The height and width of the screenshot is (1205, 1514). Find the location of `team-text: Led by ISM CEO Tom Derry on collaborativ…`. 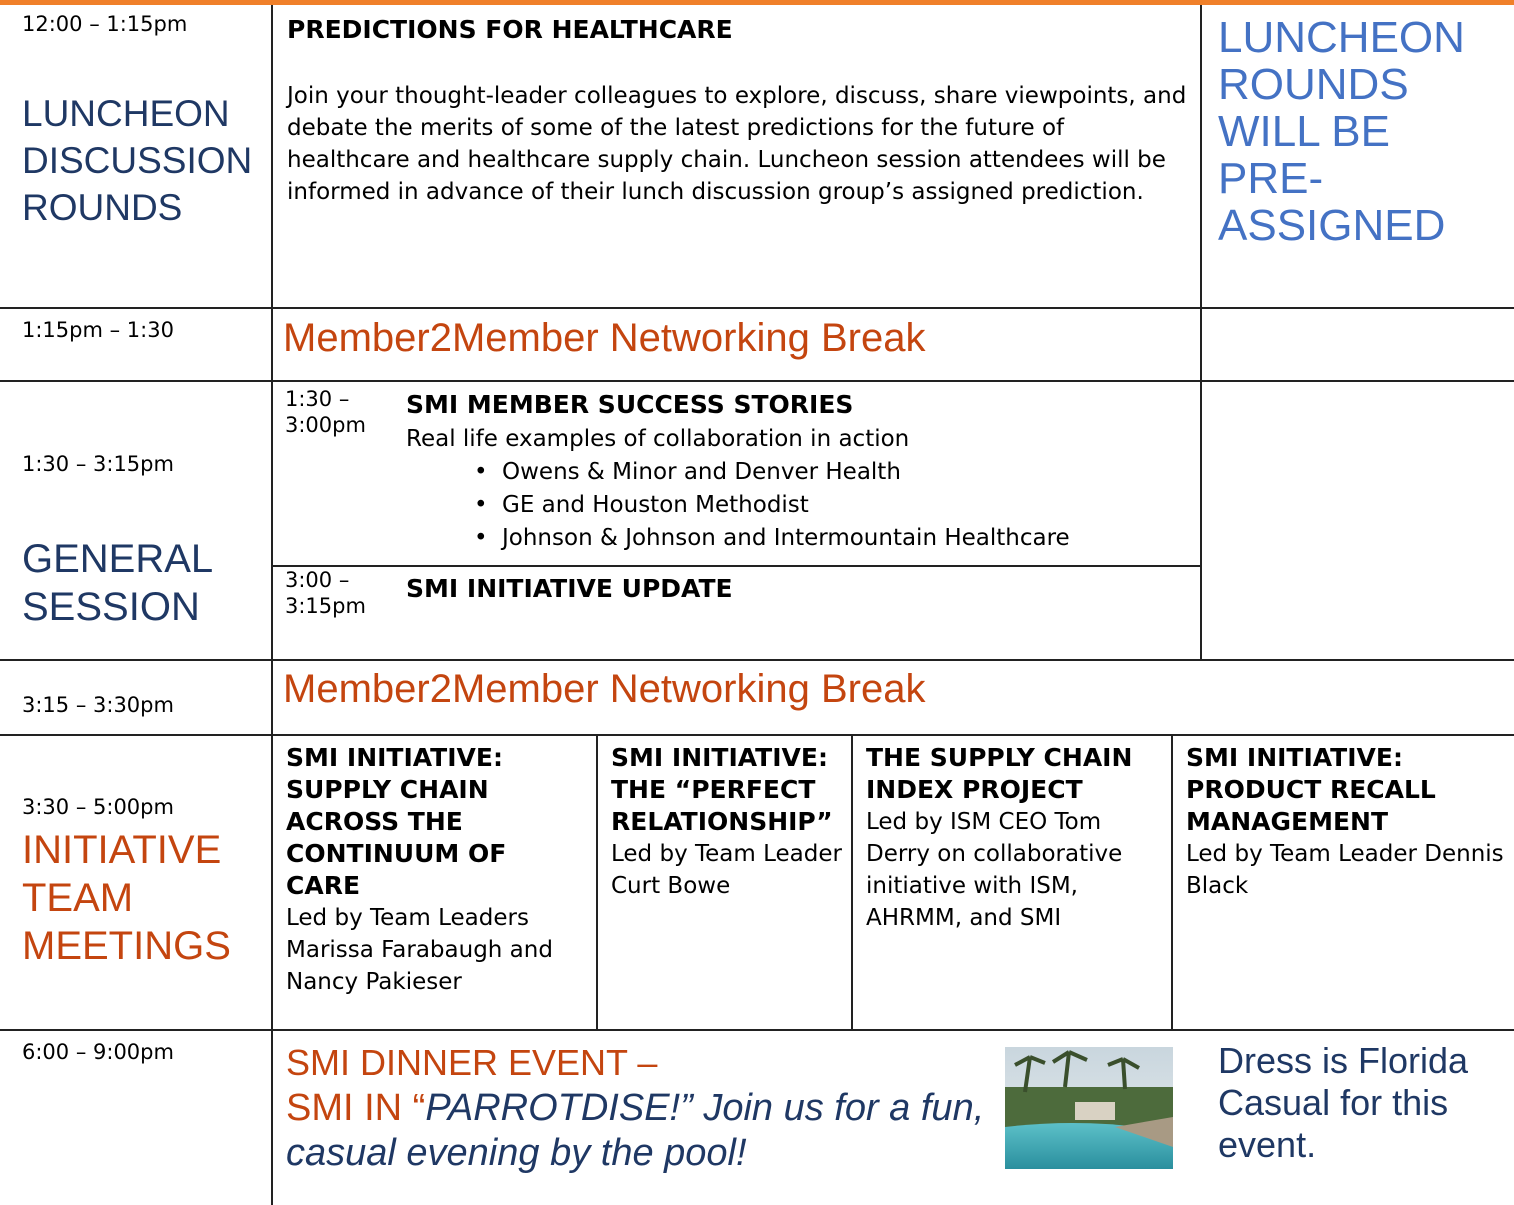

team-text: Led by ISM CEO Tom Derry on collaborativ… is located at coordinates (994, 870).